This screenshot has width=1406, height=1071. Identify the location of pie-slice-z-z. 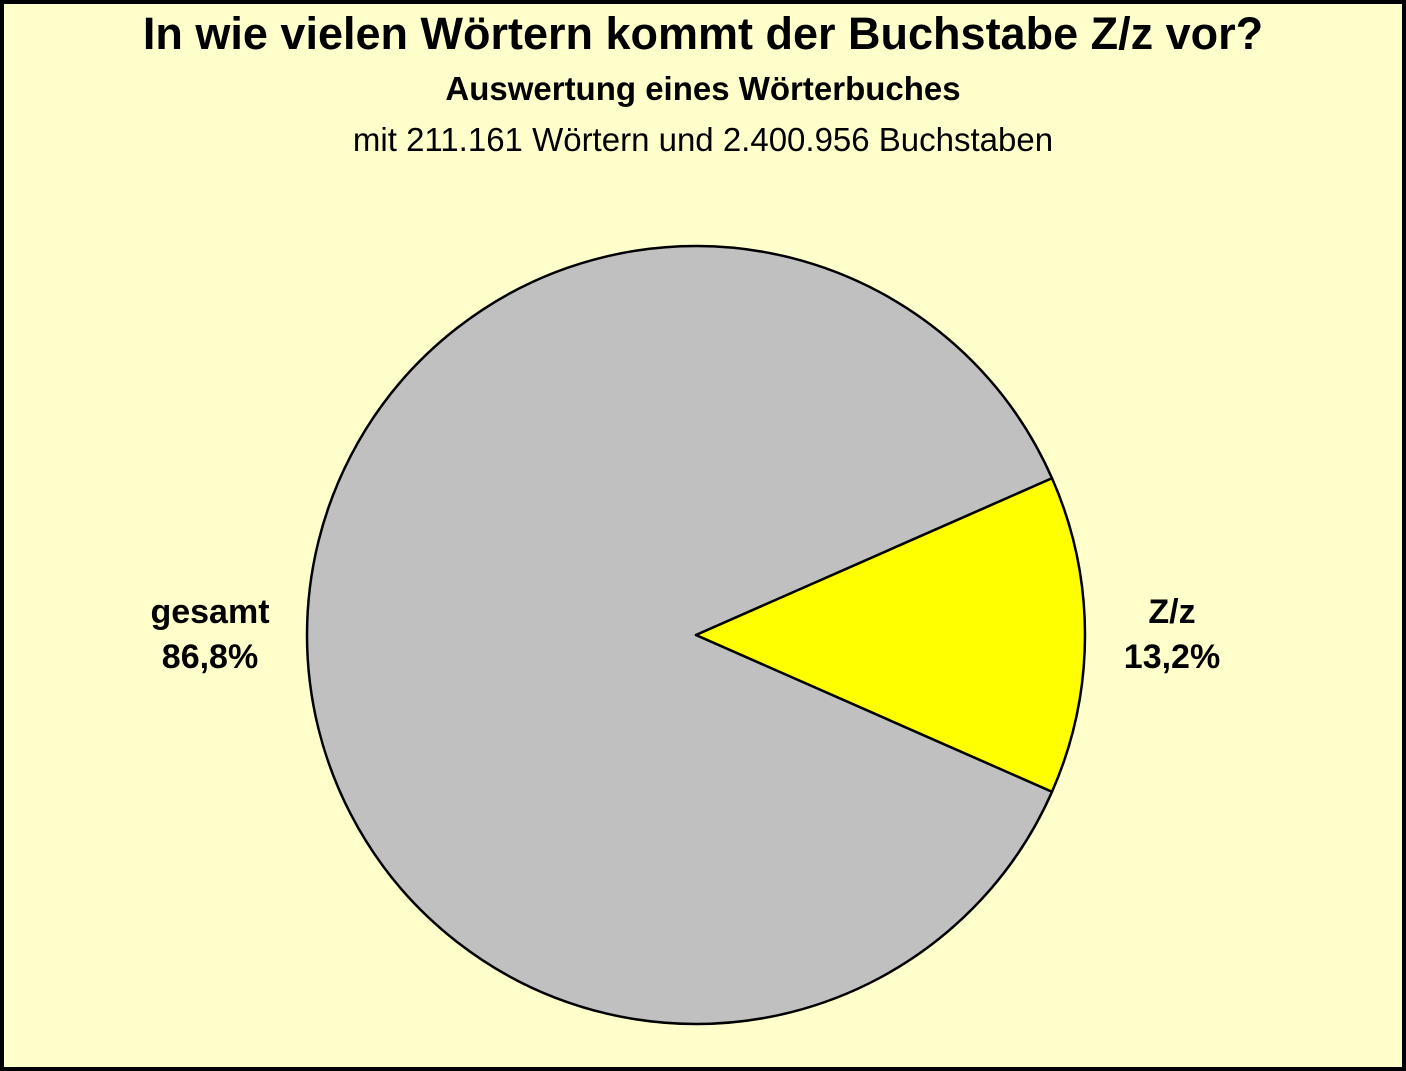
(890, 635).